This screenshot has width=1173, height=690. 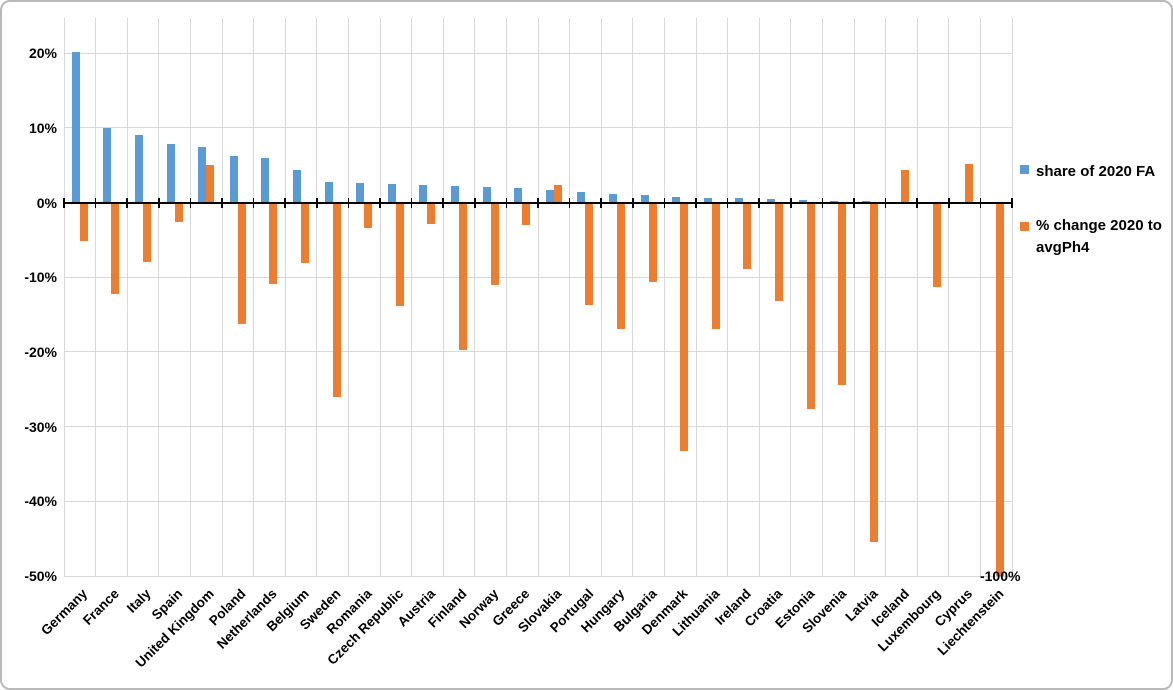 What do you see at coordinates (739, 200) in the screenshot?
I see `bar-share-ireland` at bounding box center [739, 200].